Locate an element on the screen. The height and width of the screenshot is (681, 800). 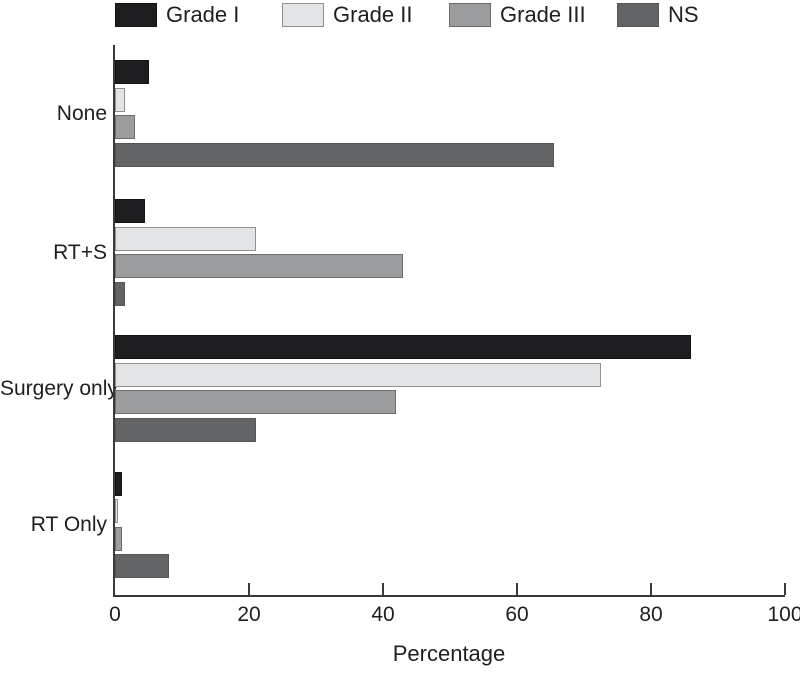
legend-swatch-grade-i is located at coordinates (136, 15).